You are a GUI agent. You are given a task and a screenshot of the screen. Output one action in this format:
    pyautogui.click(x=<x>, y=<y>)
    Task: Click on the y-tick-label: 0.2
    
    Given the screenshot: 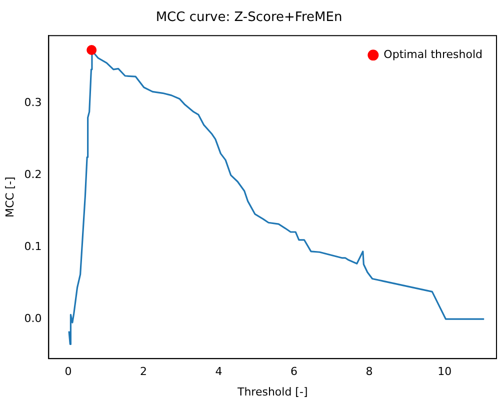 What is the action you would take?
    pyautogui.click(x=33, y=175)
    